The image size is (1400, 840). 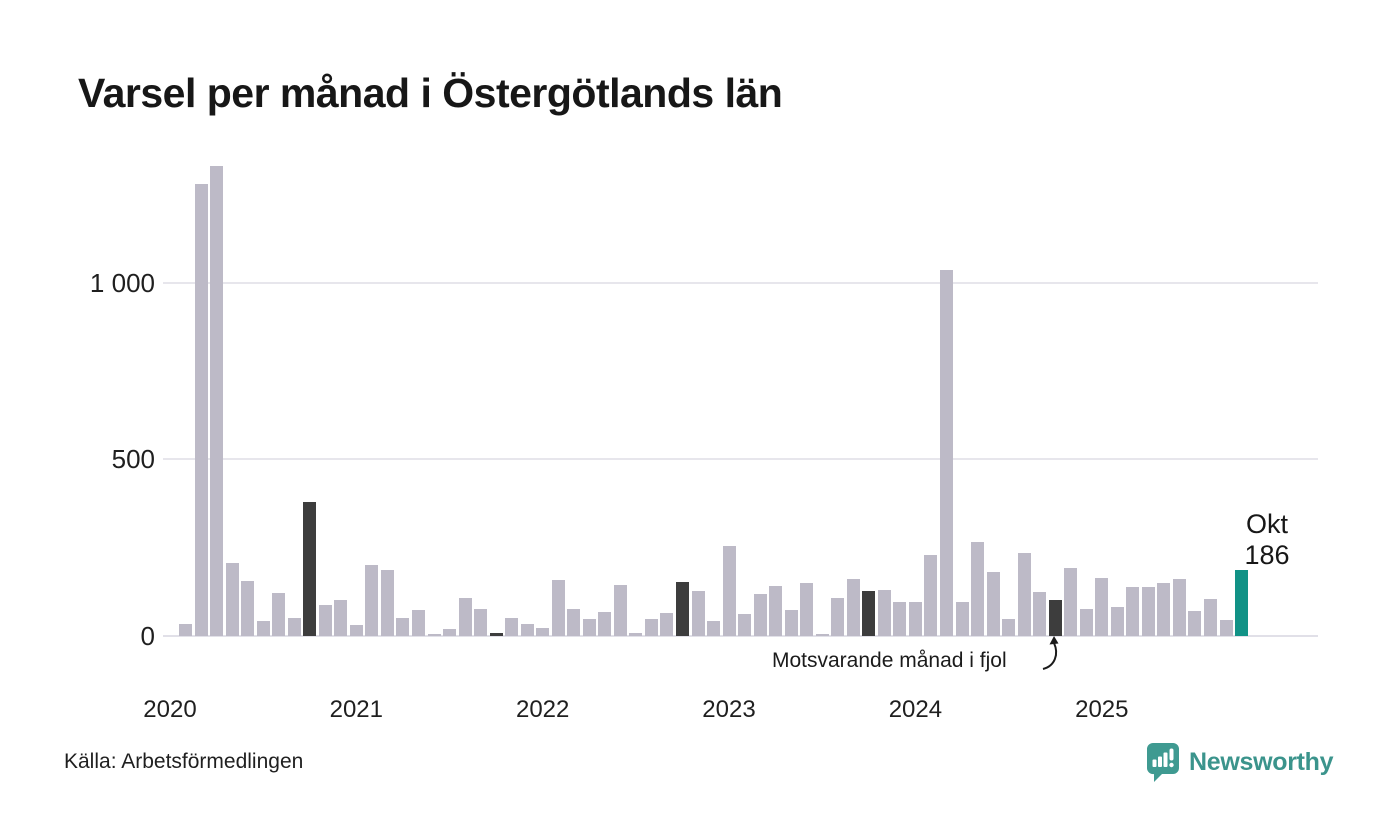 I want to click on annotation-label: Motsvarande månad i fjol, so click(x=889, y=660).